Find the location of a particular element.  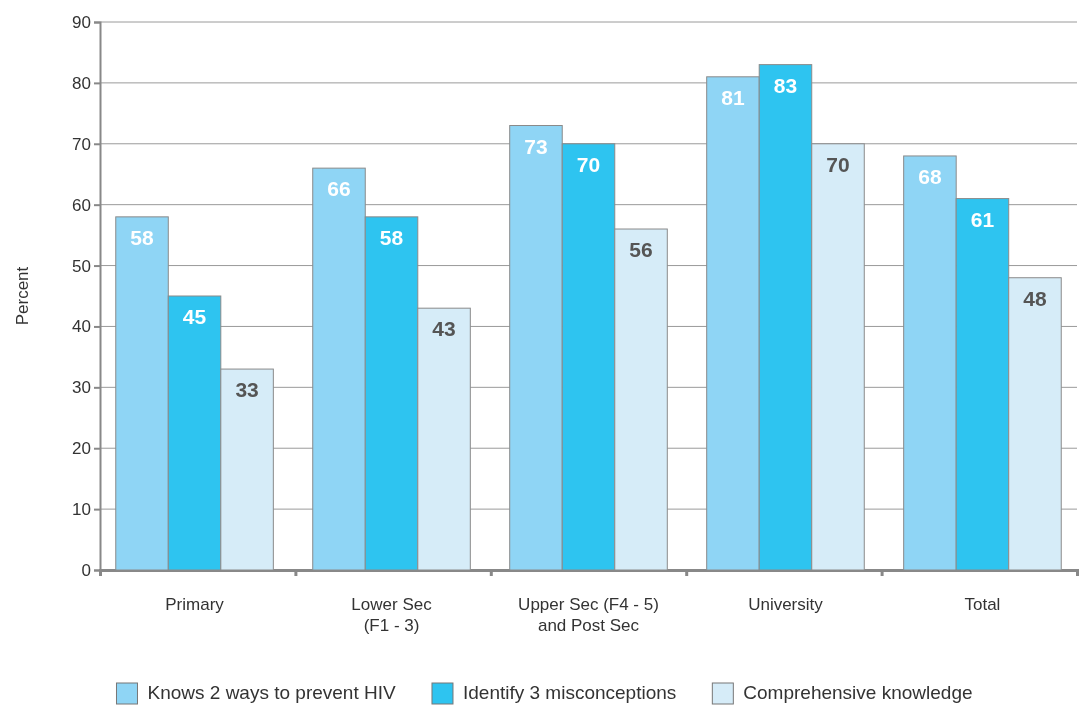

data-label: 81 is located at coordinates (733, 97).